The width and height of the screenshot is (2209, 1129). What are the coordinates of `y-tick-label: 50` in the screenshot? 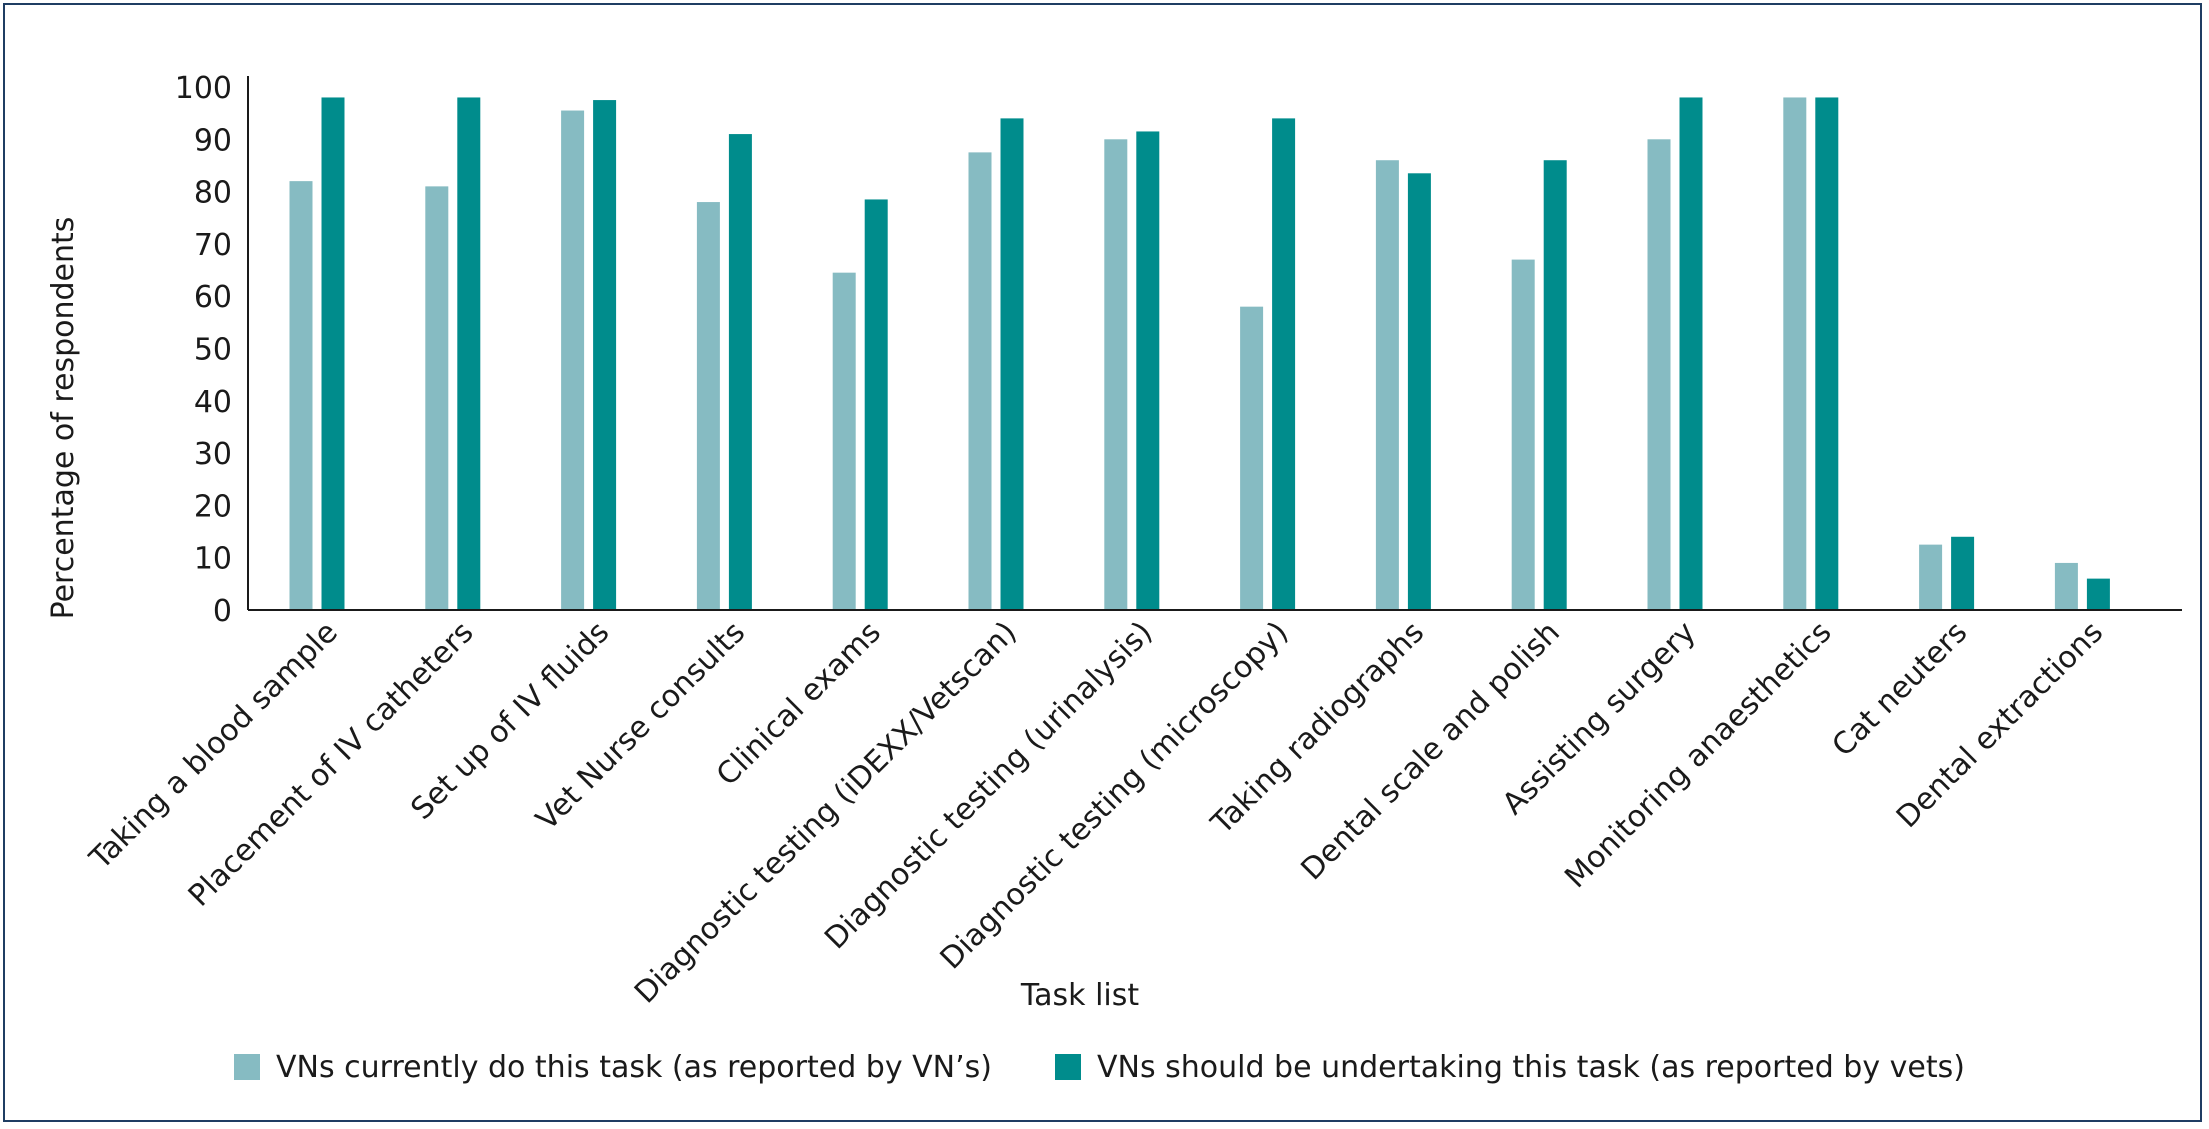 It's located at (213, 350).